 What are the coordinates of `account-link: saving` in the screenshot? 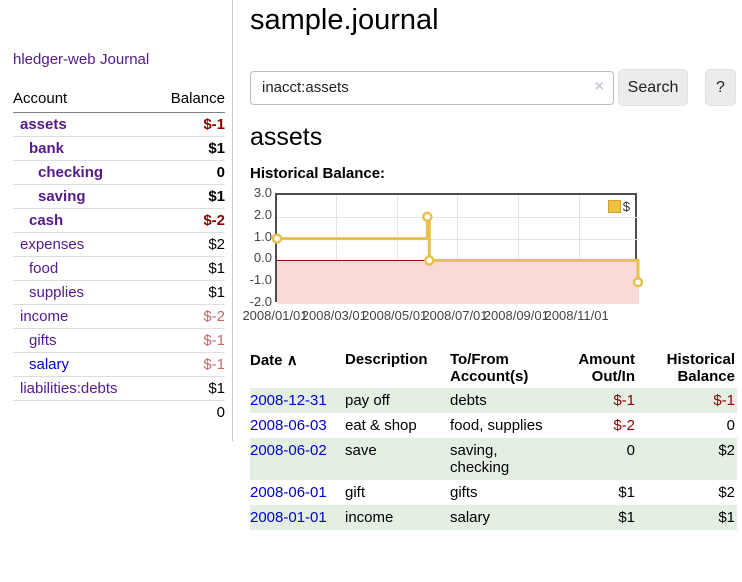 It's located at (62, 196).